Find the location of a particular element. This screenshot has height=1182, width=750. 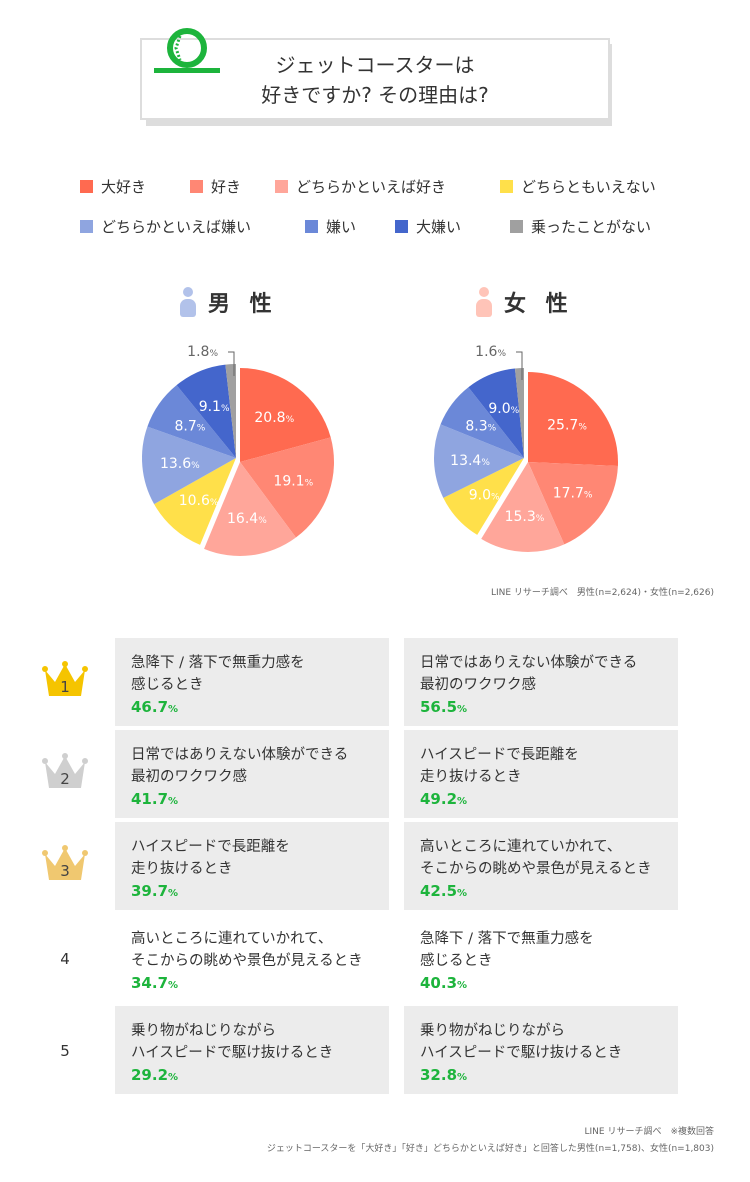

rank-number: 5 is located at coordinates (65, 1051).